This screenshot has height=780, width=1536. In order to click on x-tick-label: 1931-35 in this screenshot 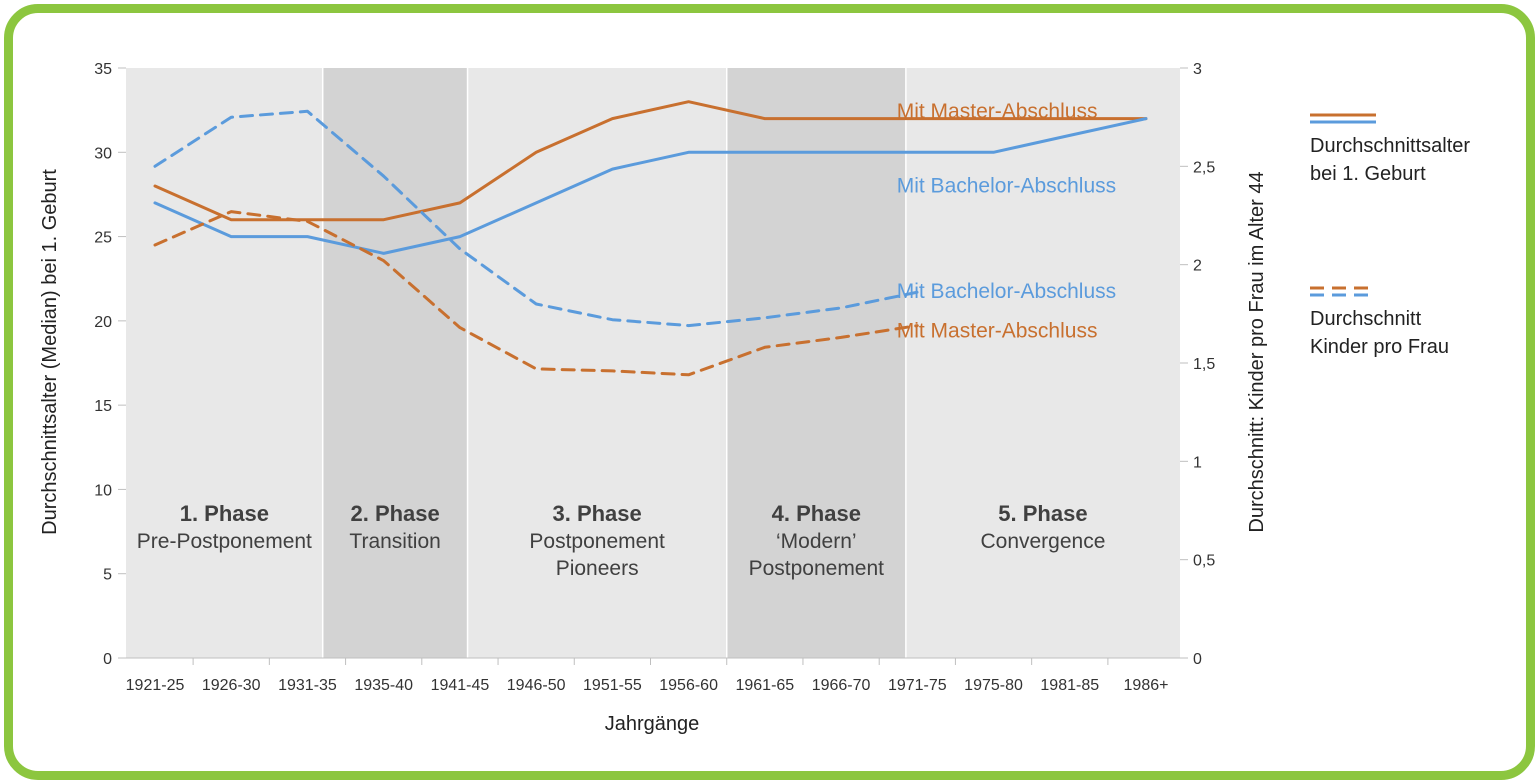, I will do `click(307, 685)`.